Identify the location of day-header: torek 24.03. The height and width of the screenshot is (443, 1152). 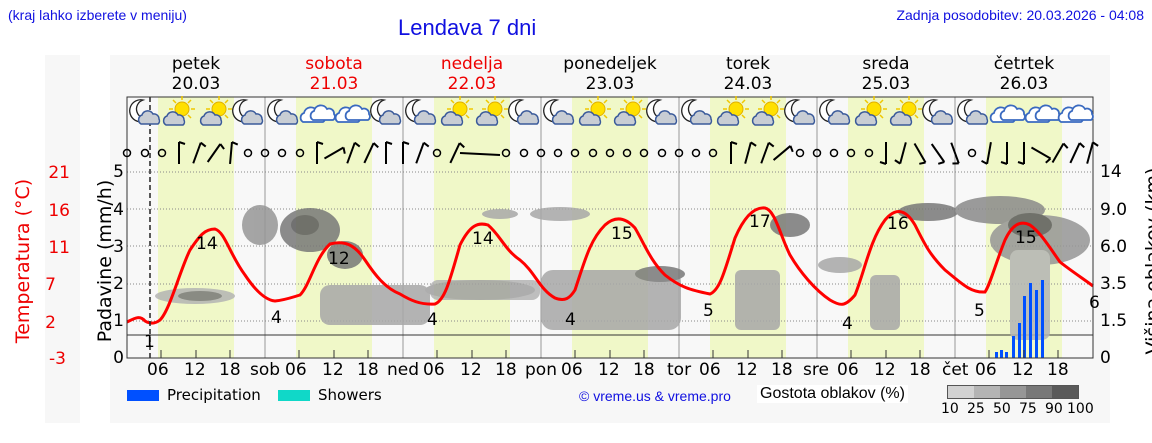
(748, 74).